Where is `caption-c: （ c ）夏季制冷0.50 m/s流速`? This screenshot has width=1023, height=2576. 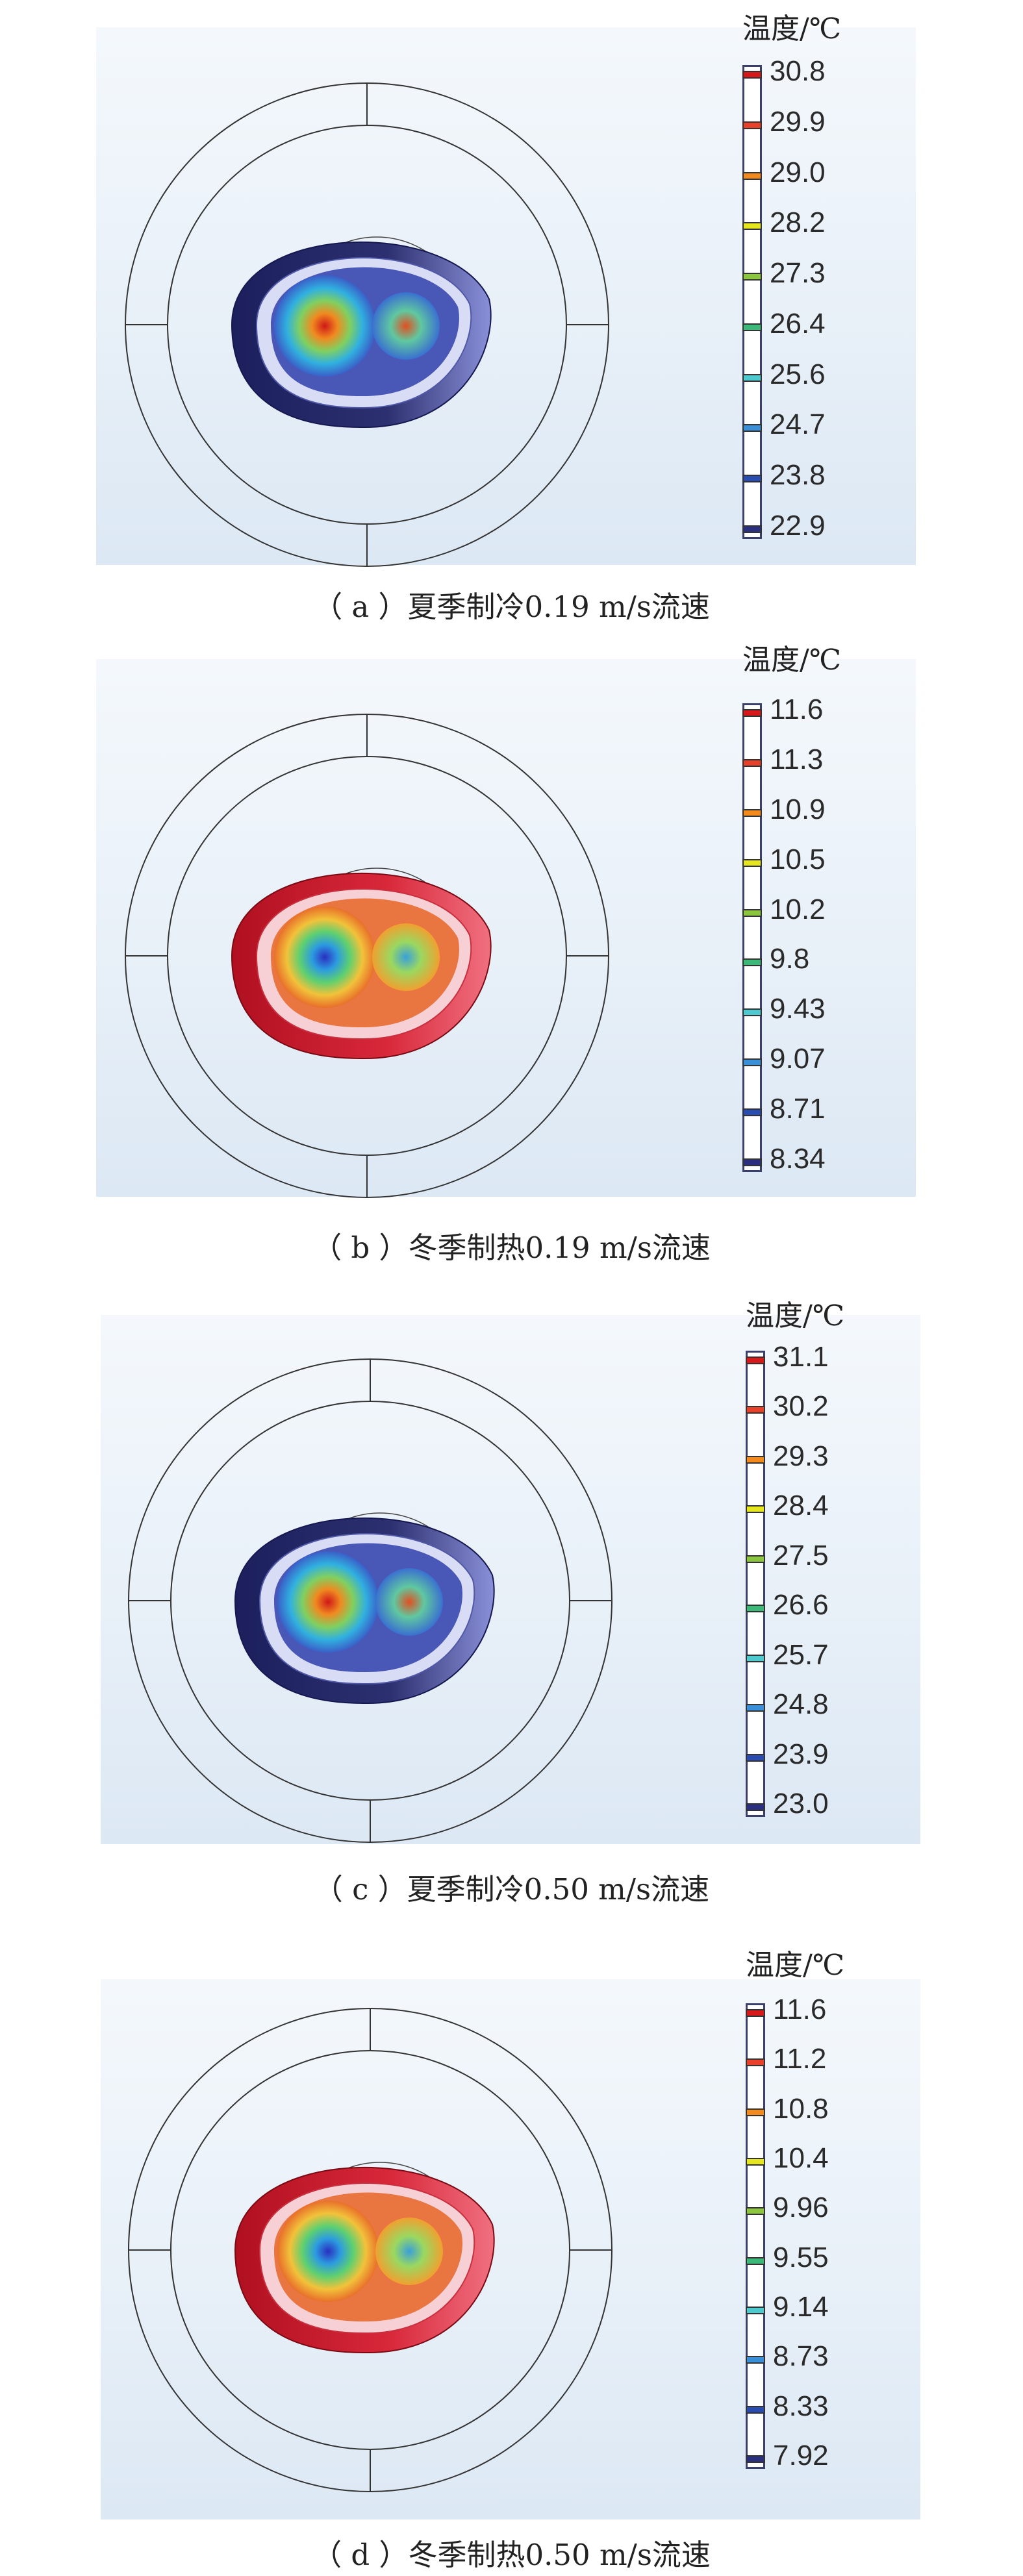 caption-c: （ c ）夏季制冷0.50 m/s流速 is located at coordinates (511, 1889).